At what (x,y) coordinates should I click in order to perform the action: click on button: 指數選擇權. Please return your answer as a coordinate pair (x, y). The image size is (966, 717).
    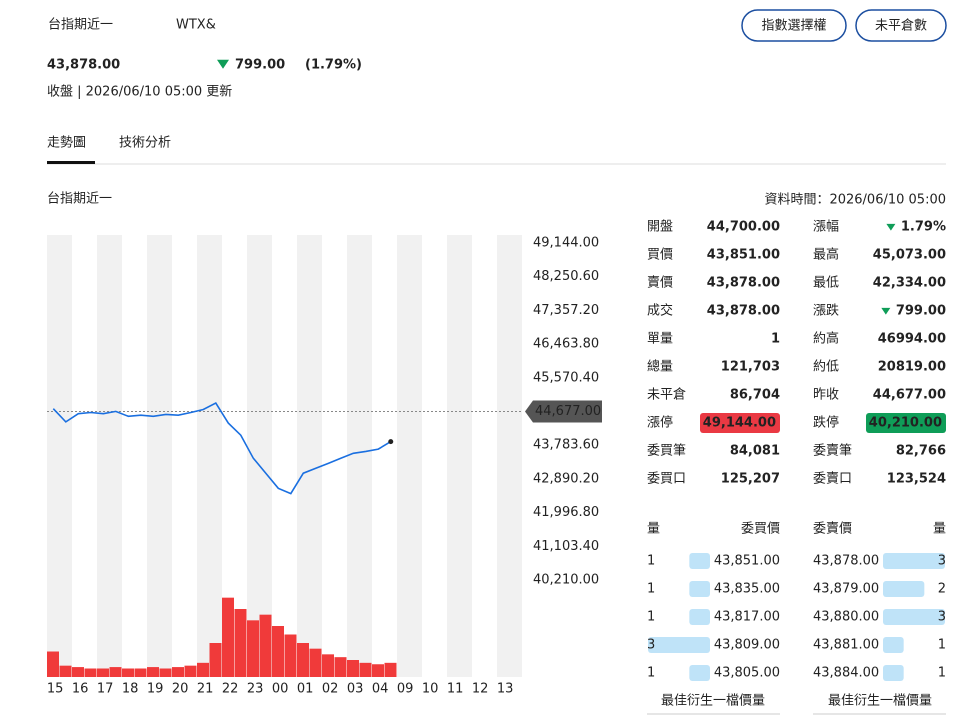
    Looking at the image, I should click on (793, 26).